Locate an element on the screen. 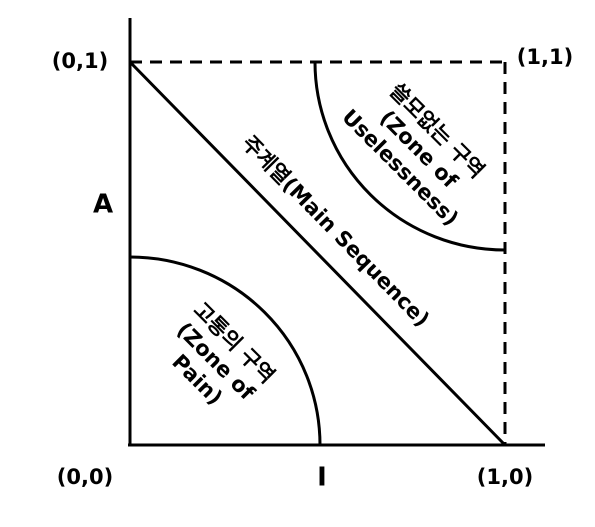  corner-label: (0,1) is located at coordinates (80, 61).